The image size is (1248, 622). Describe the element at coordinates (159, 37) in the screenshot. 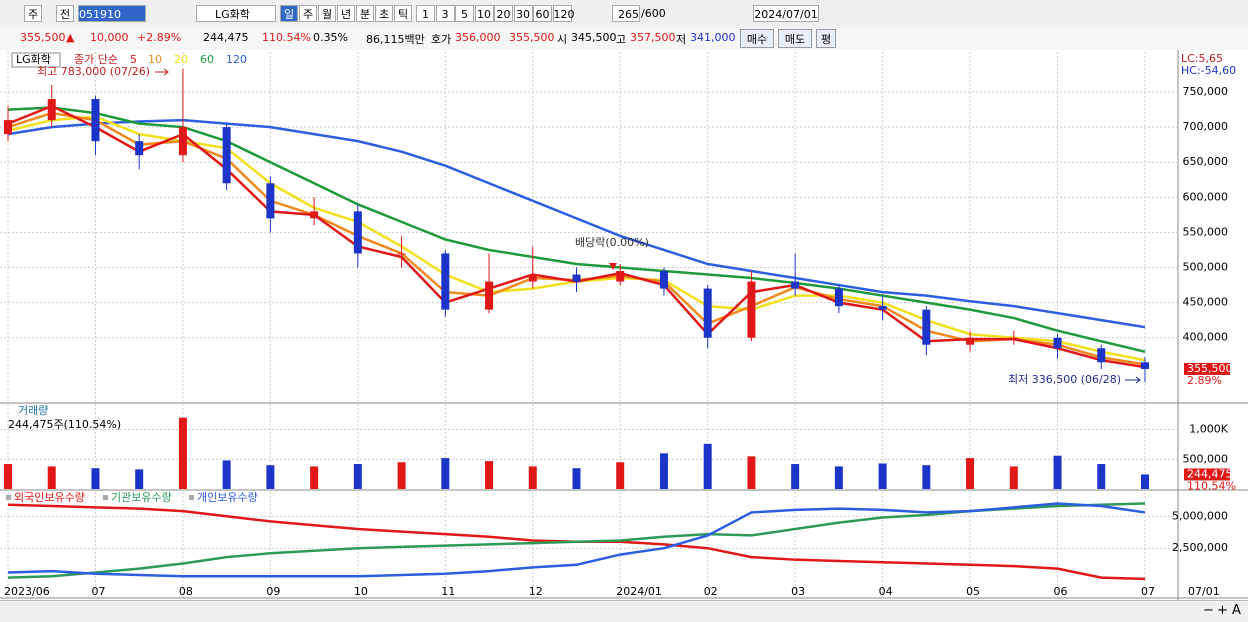

I see `rate: +2.89%` at that location.